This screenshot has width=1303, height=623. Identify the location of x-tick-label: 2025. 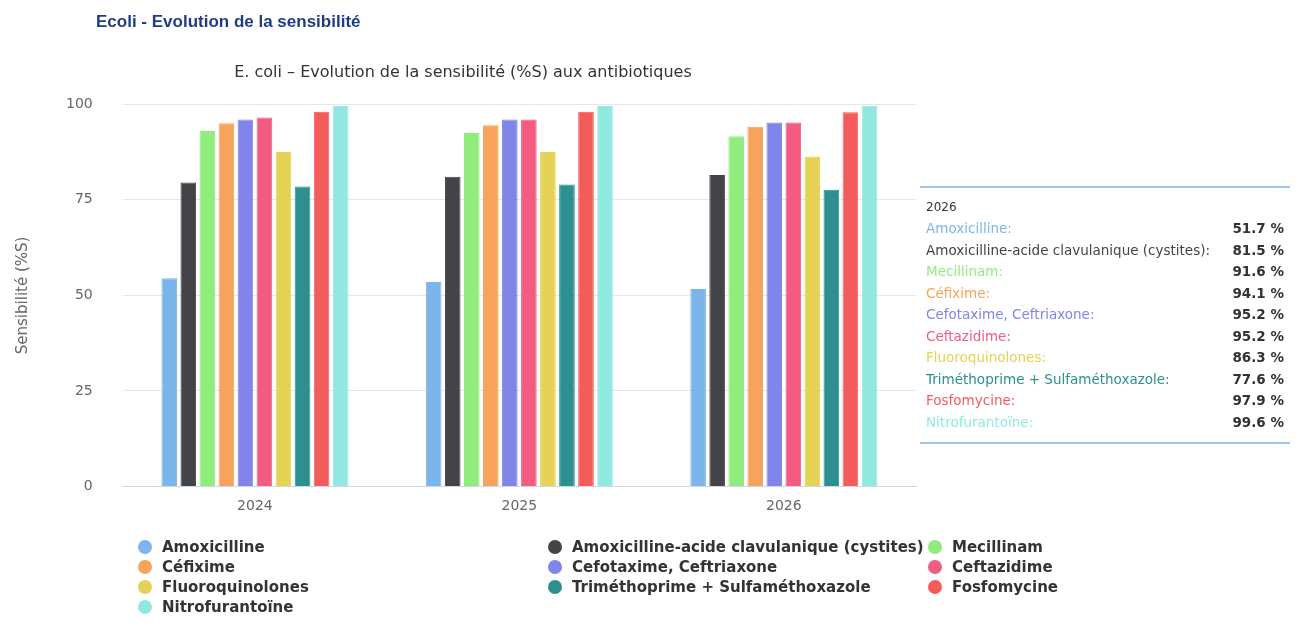
(519, 504).